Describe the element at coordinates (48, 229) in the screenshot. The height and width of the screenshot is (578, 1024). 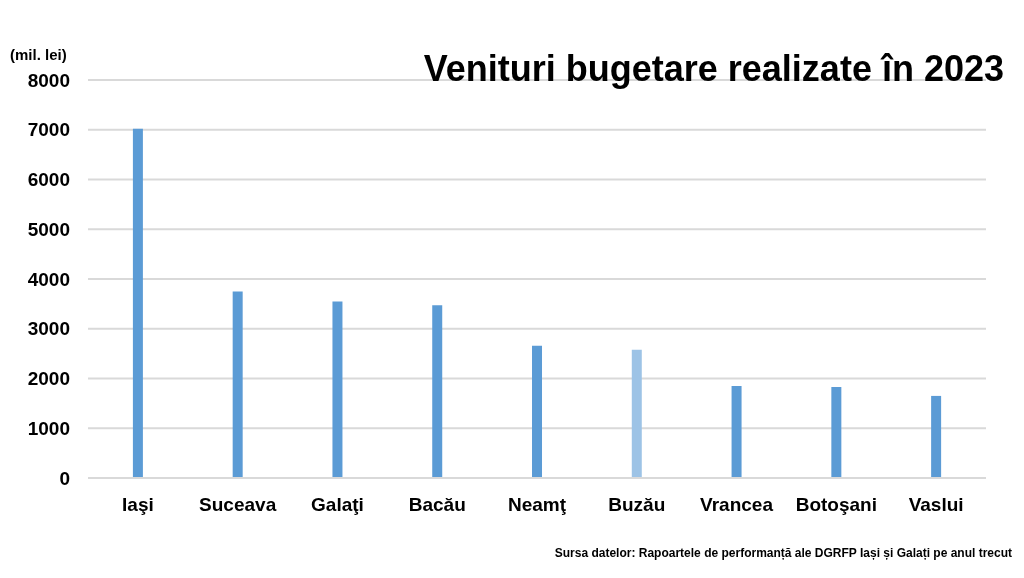
I see `y-tick-label: 5000` at that location.